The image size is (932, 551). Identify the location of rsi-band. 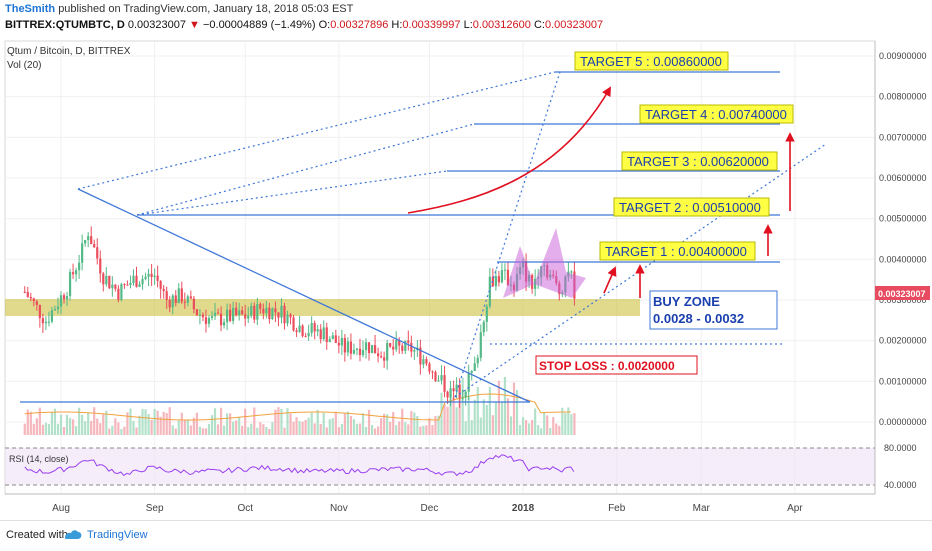
(440, 466).